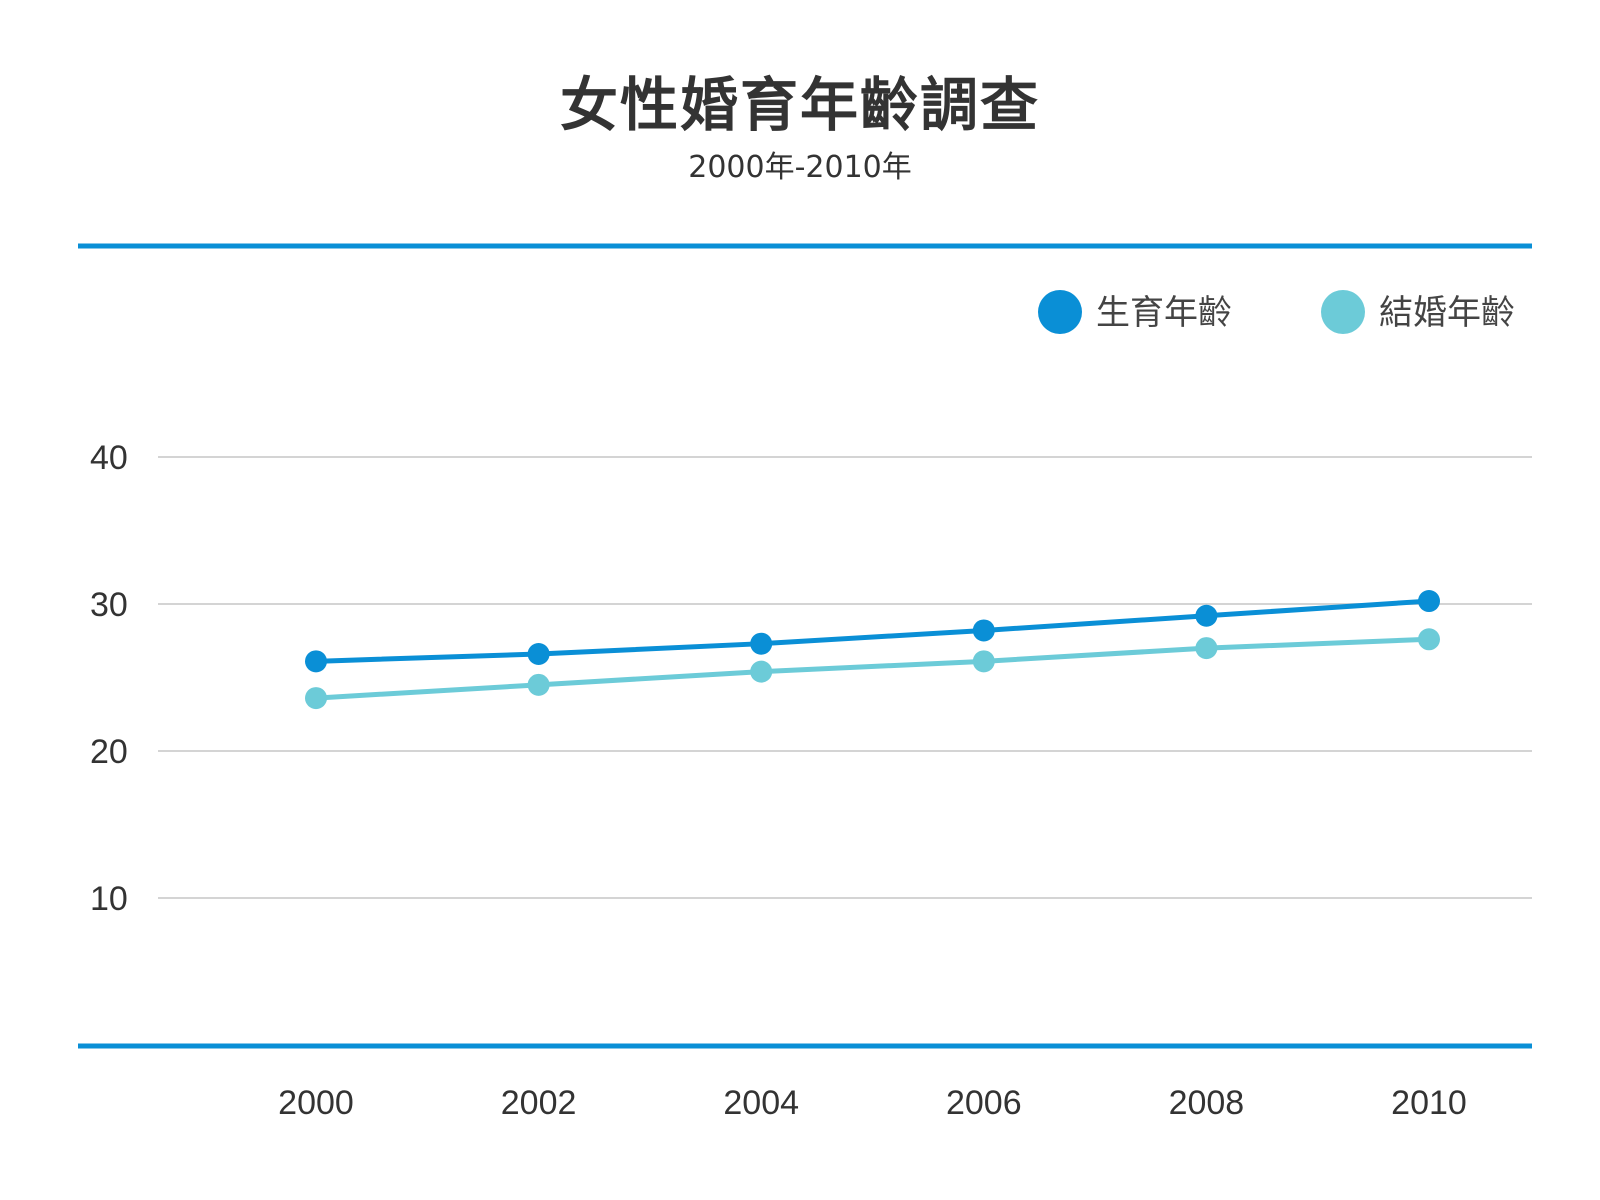 This screenshot has width=1600, height=1200. What do you see at coordinates (539, 1103) in the screenshot?
I see `x-tick-label: 2002` at bounding box center [539, 1103].